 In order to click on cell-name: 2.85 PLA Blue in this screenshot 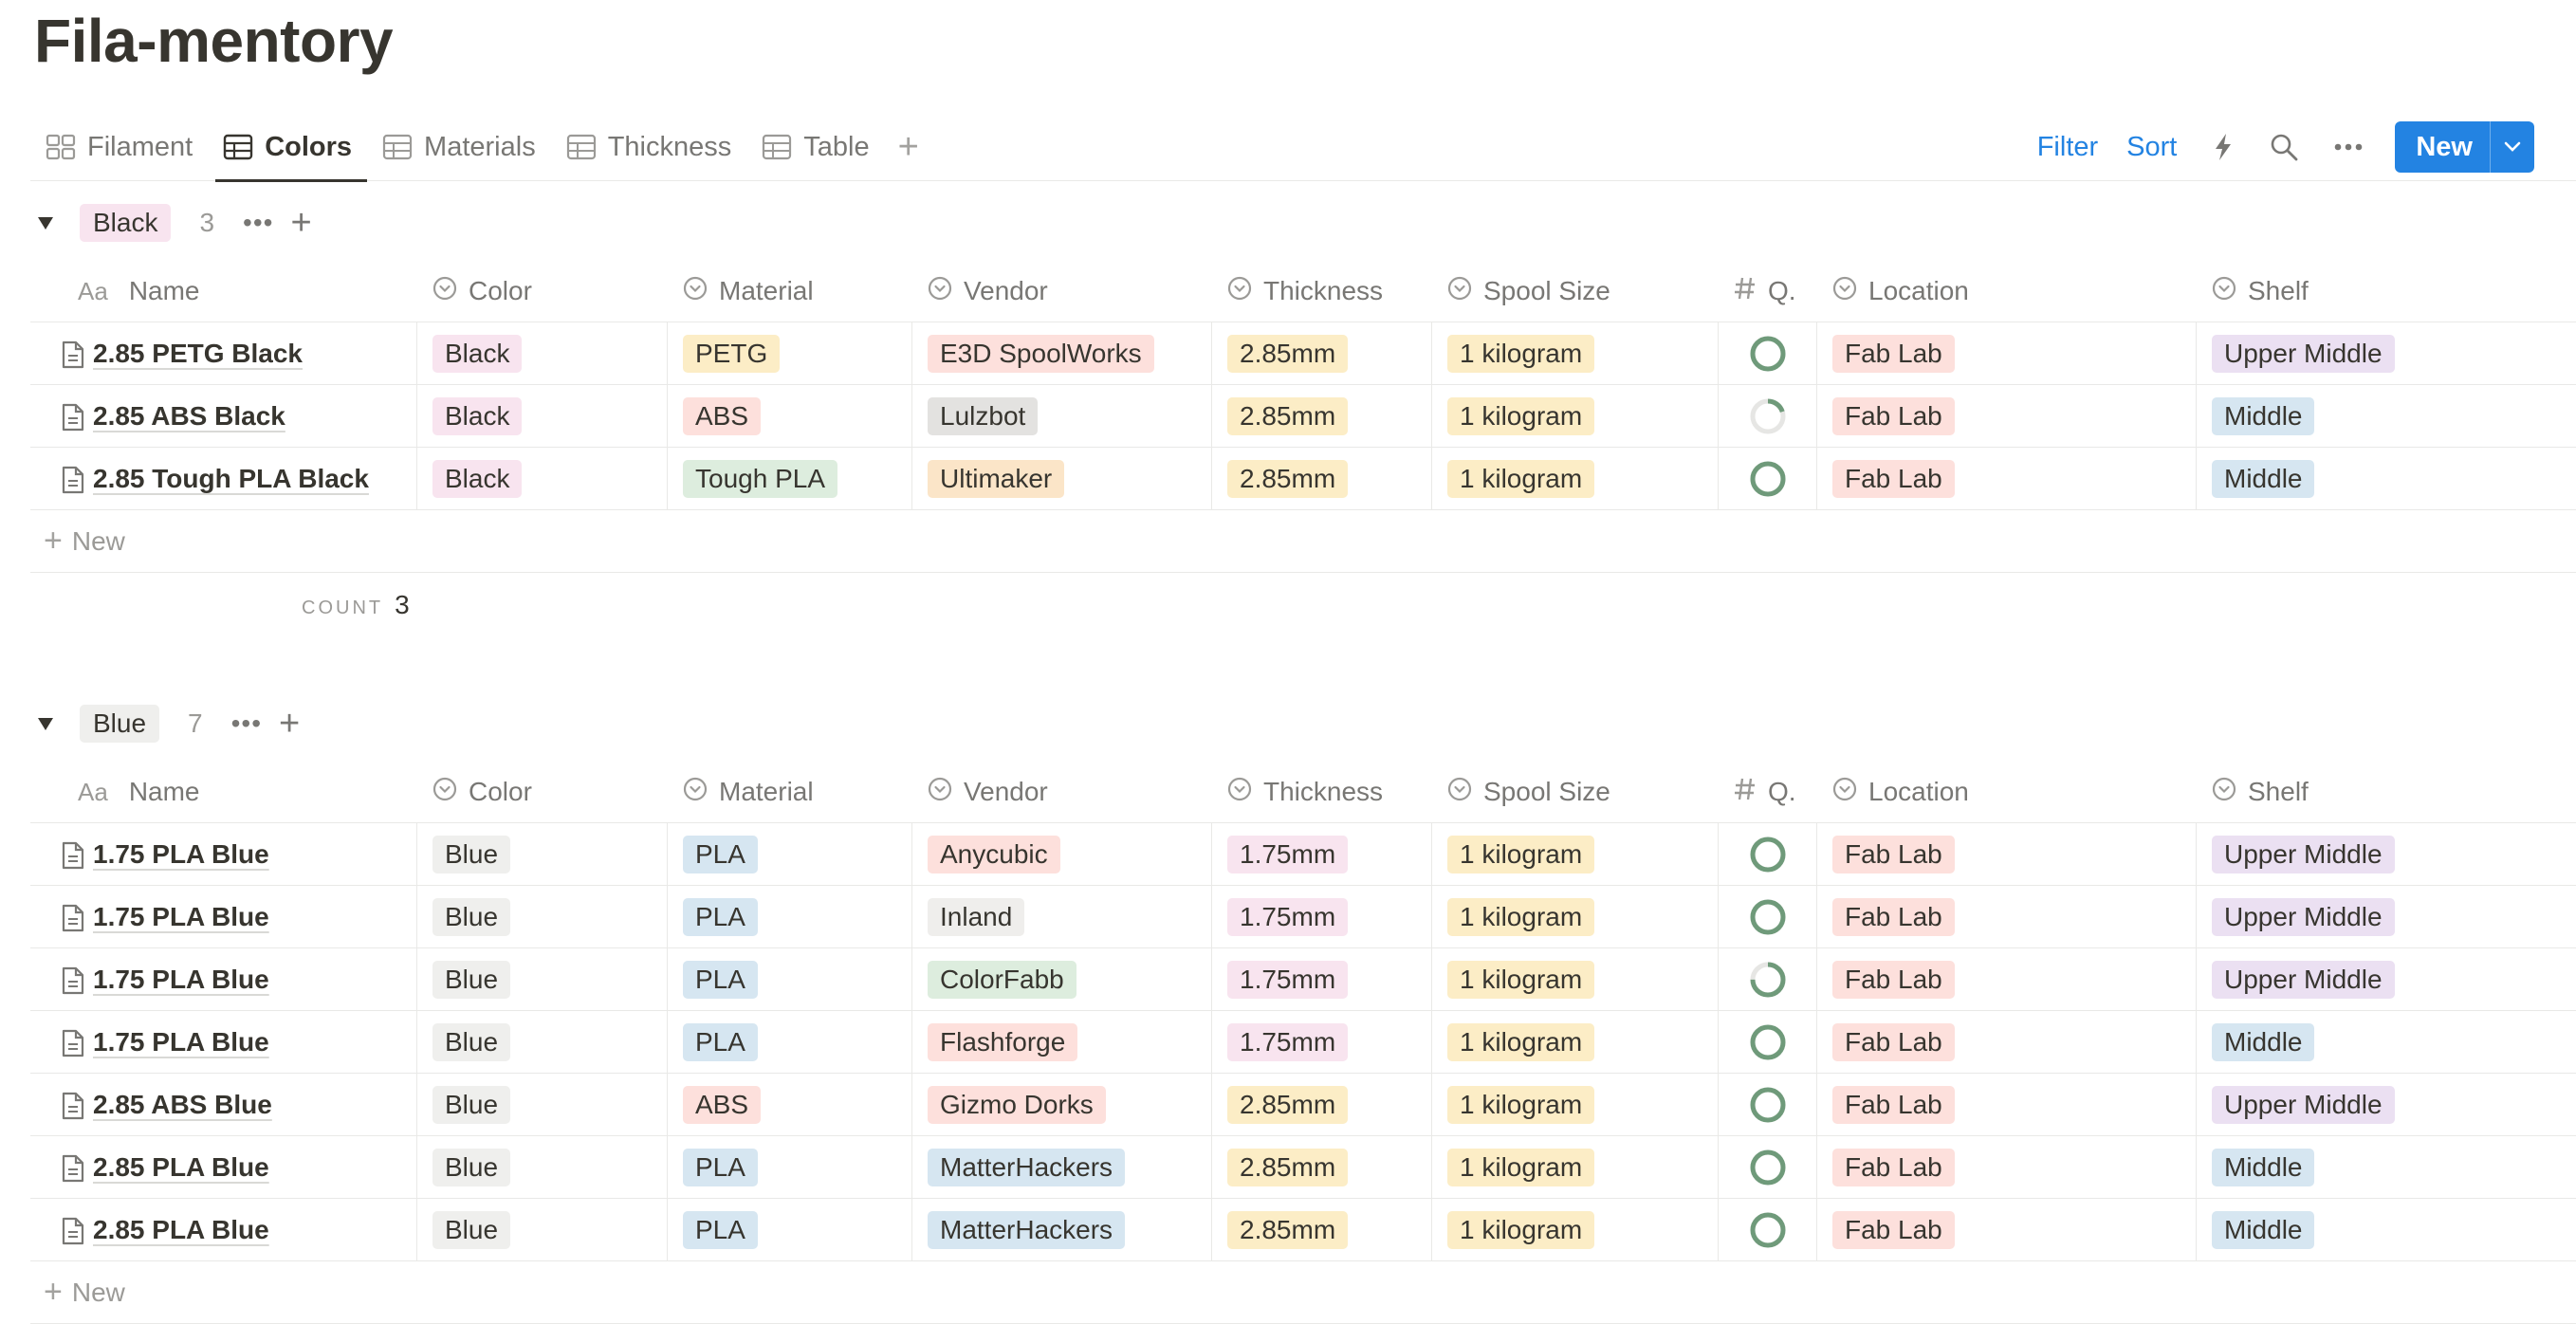, I will do `click(223, 1167)`.